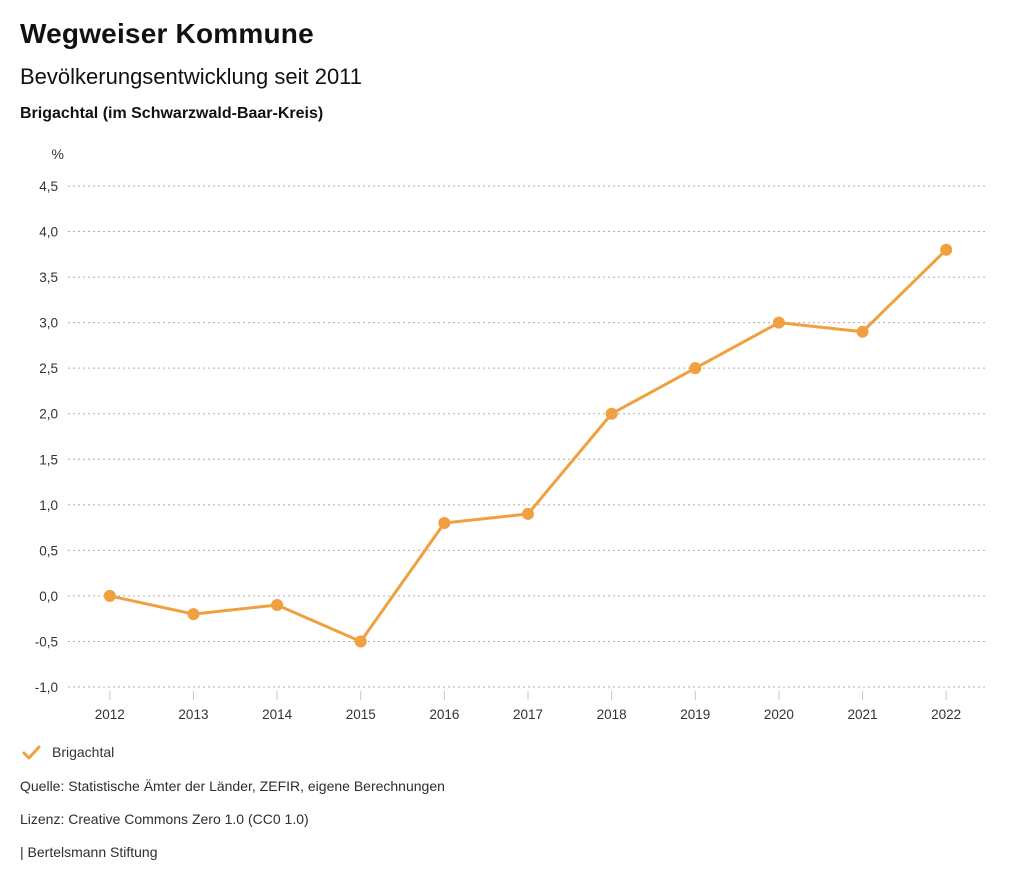 This screenshot has width=1024, height=888. Describe the element at coordinates (863, 714) in the screenshot. I see `x-axis-tick-label: 2021` at that location.